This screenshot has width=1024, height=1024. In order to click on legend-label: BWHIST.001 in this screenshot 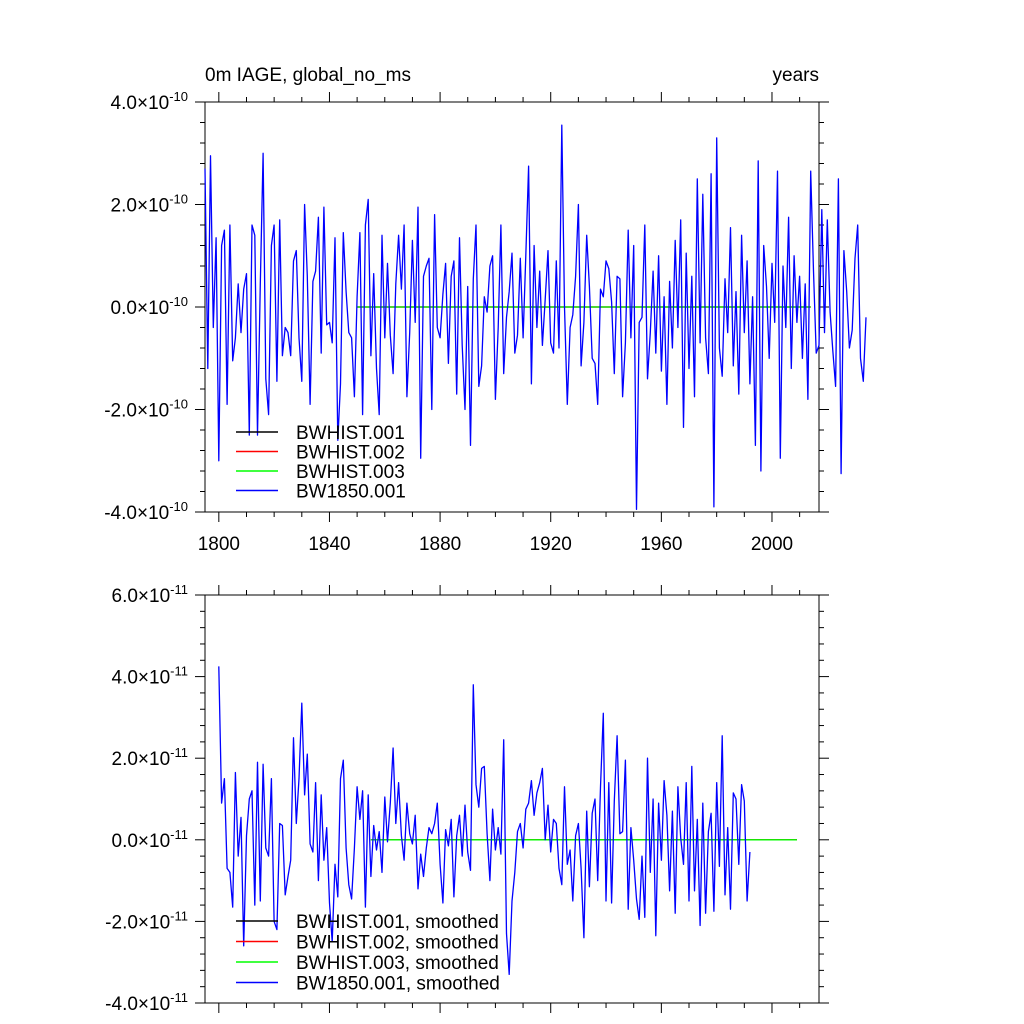, I will do `click(350, 433)`.